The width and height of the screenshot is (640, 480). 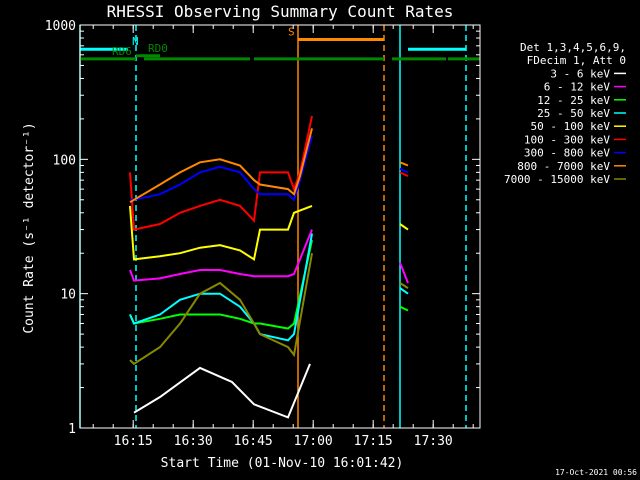 What do you see at coordinates (573, 113) in the screenshot?
I see `legend-item-label: 25 - 50 keV` at bounding box center [573, 113].